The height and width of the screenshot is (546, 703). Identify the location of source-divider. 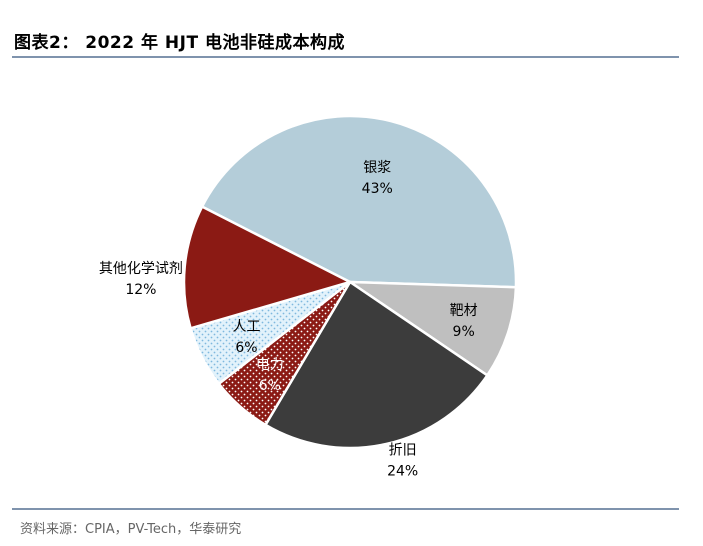
(345, 509).